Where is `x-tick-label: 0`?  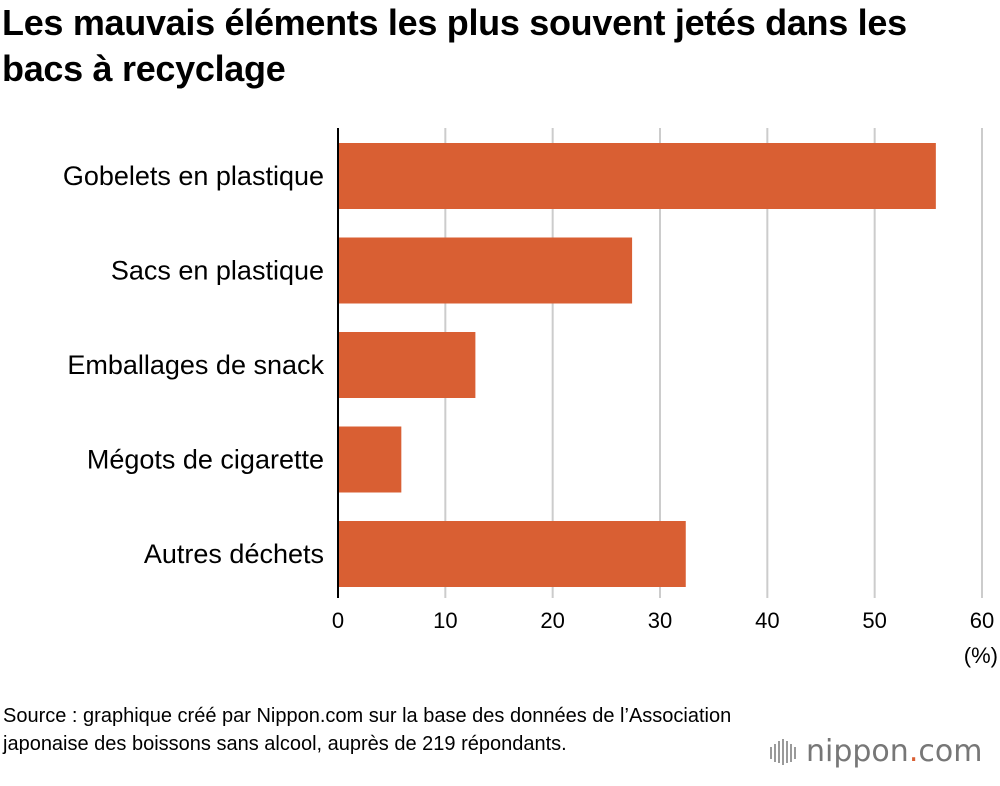 x-tick-label: 0 is located at coordinates (338, 620).